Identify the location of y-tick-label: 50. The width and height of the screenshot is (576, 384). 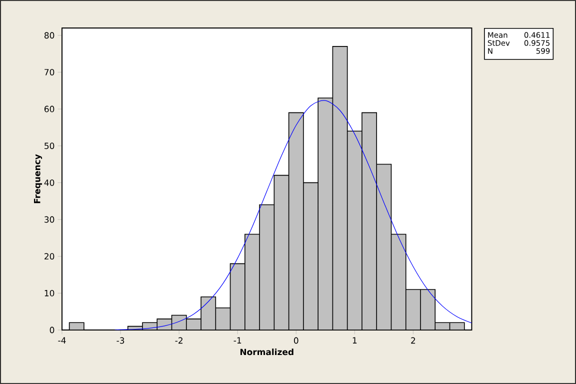
(49, 146).